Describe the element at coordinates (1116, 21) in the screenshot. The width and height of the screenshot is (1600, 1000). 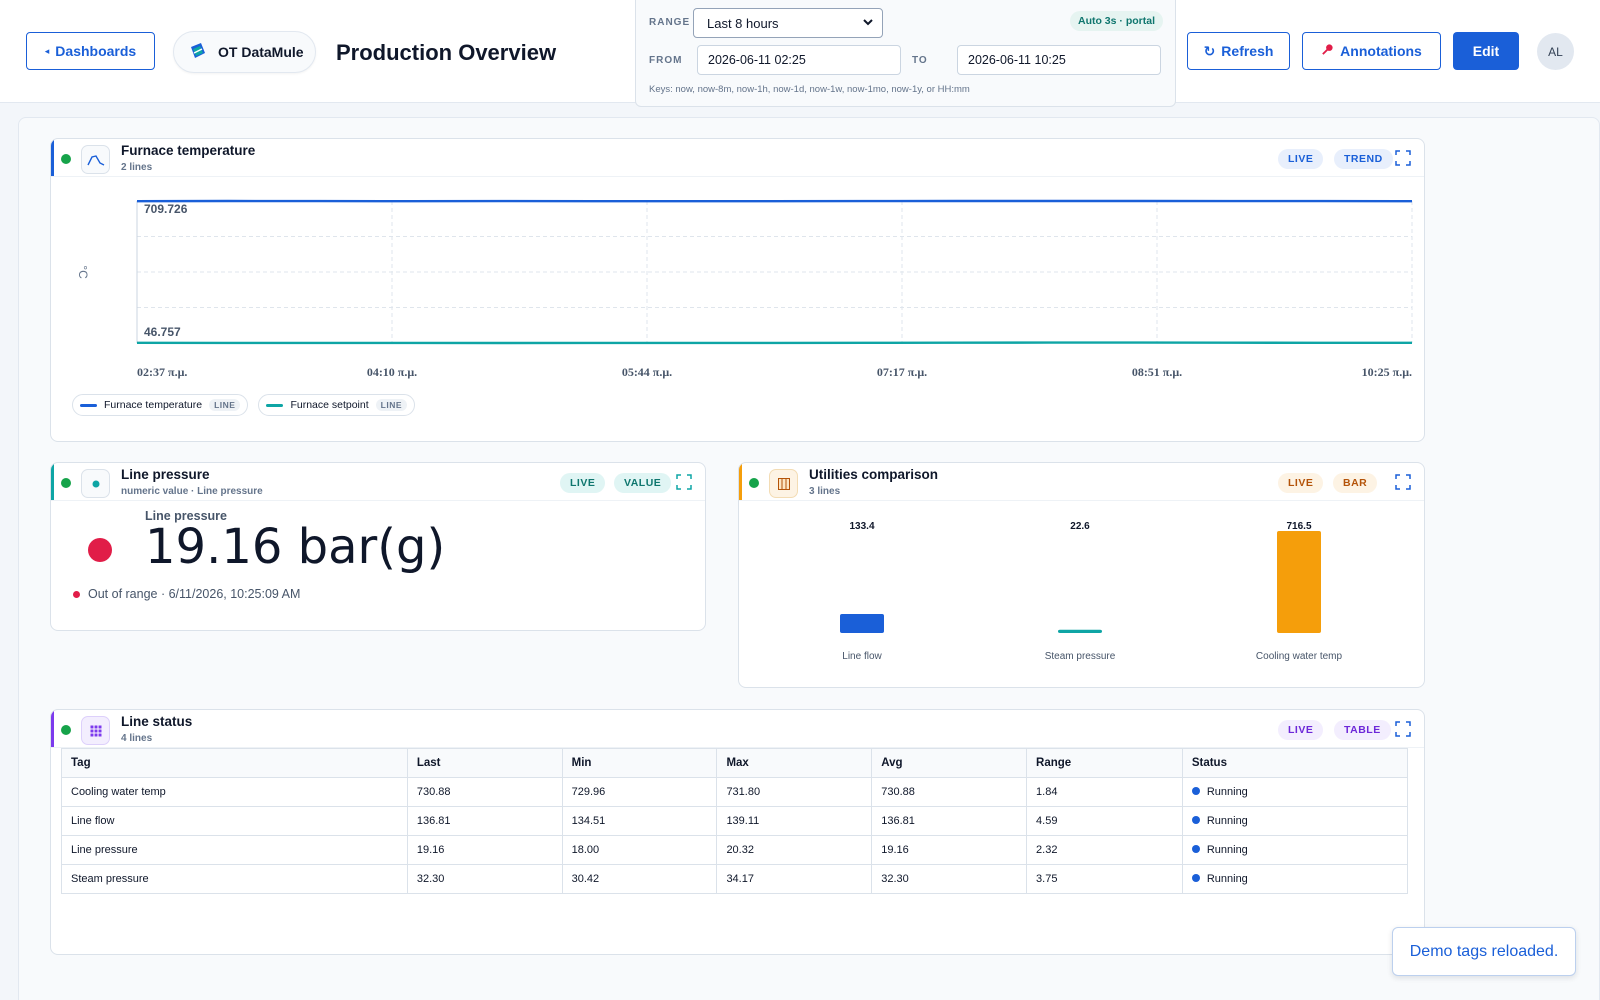
I see `auto-refresh-badge: Auto 3s · portal` at that location.